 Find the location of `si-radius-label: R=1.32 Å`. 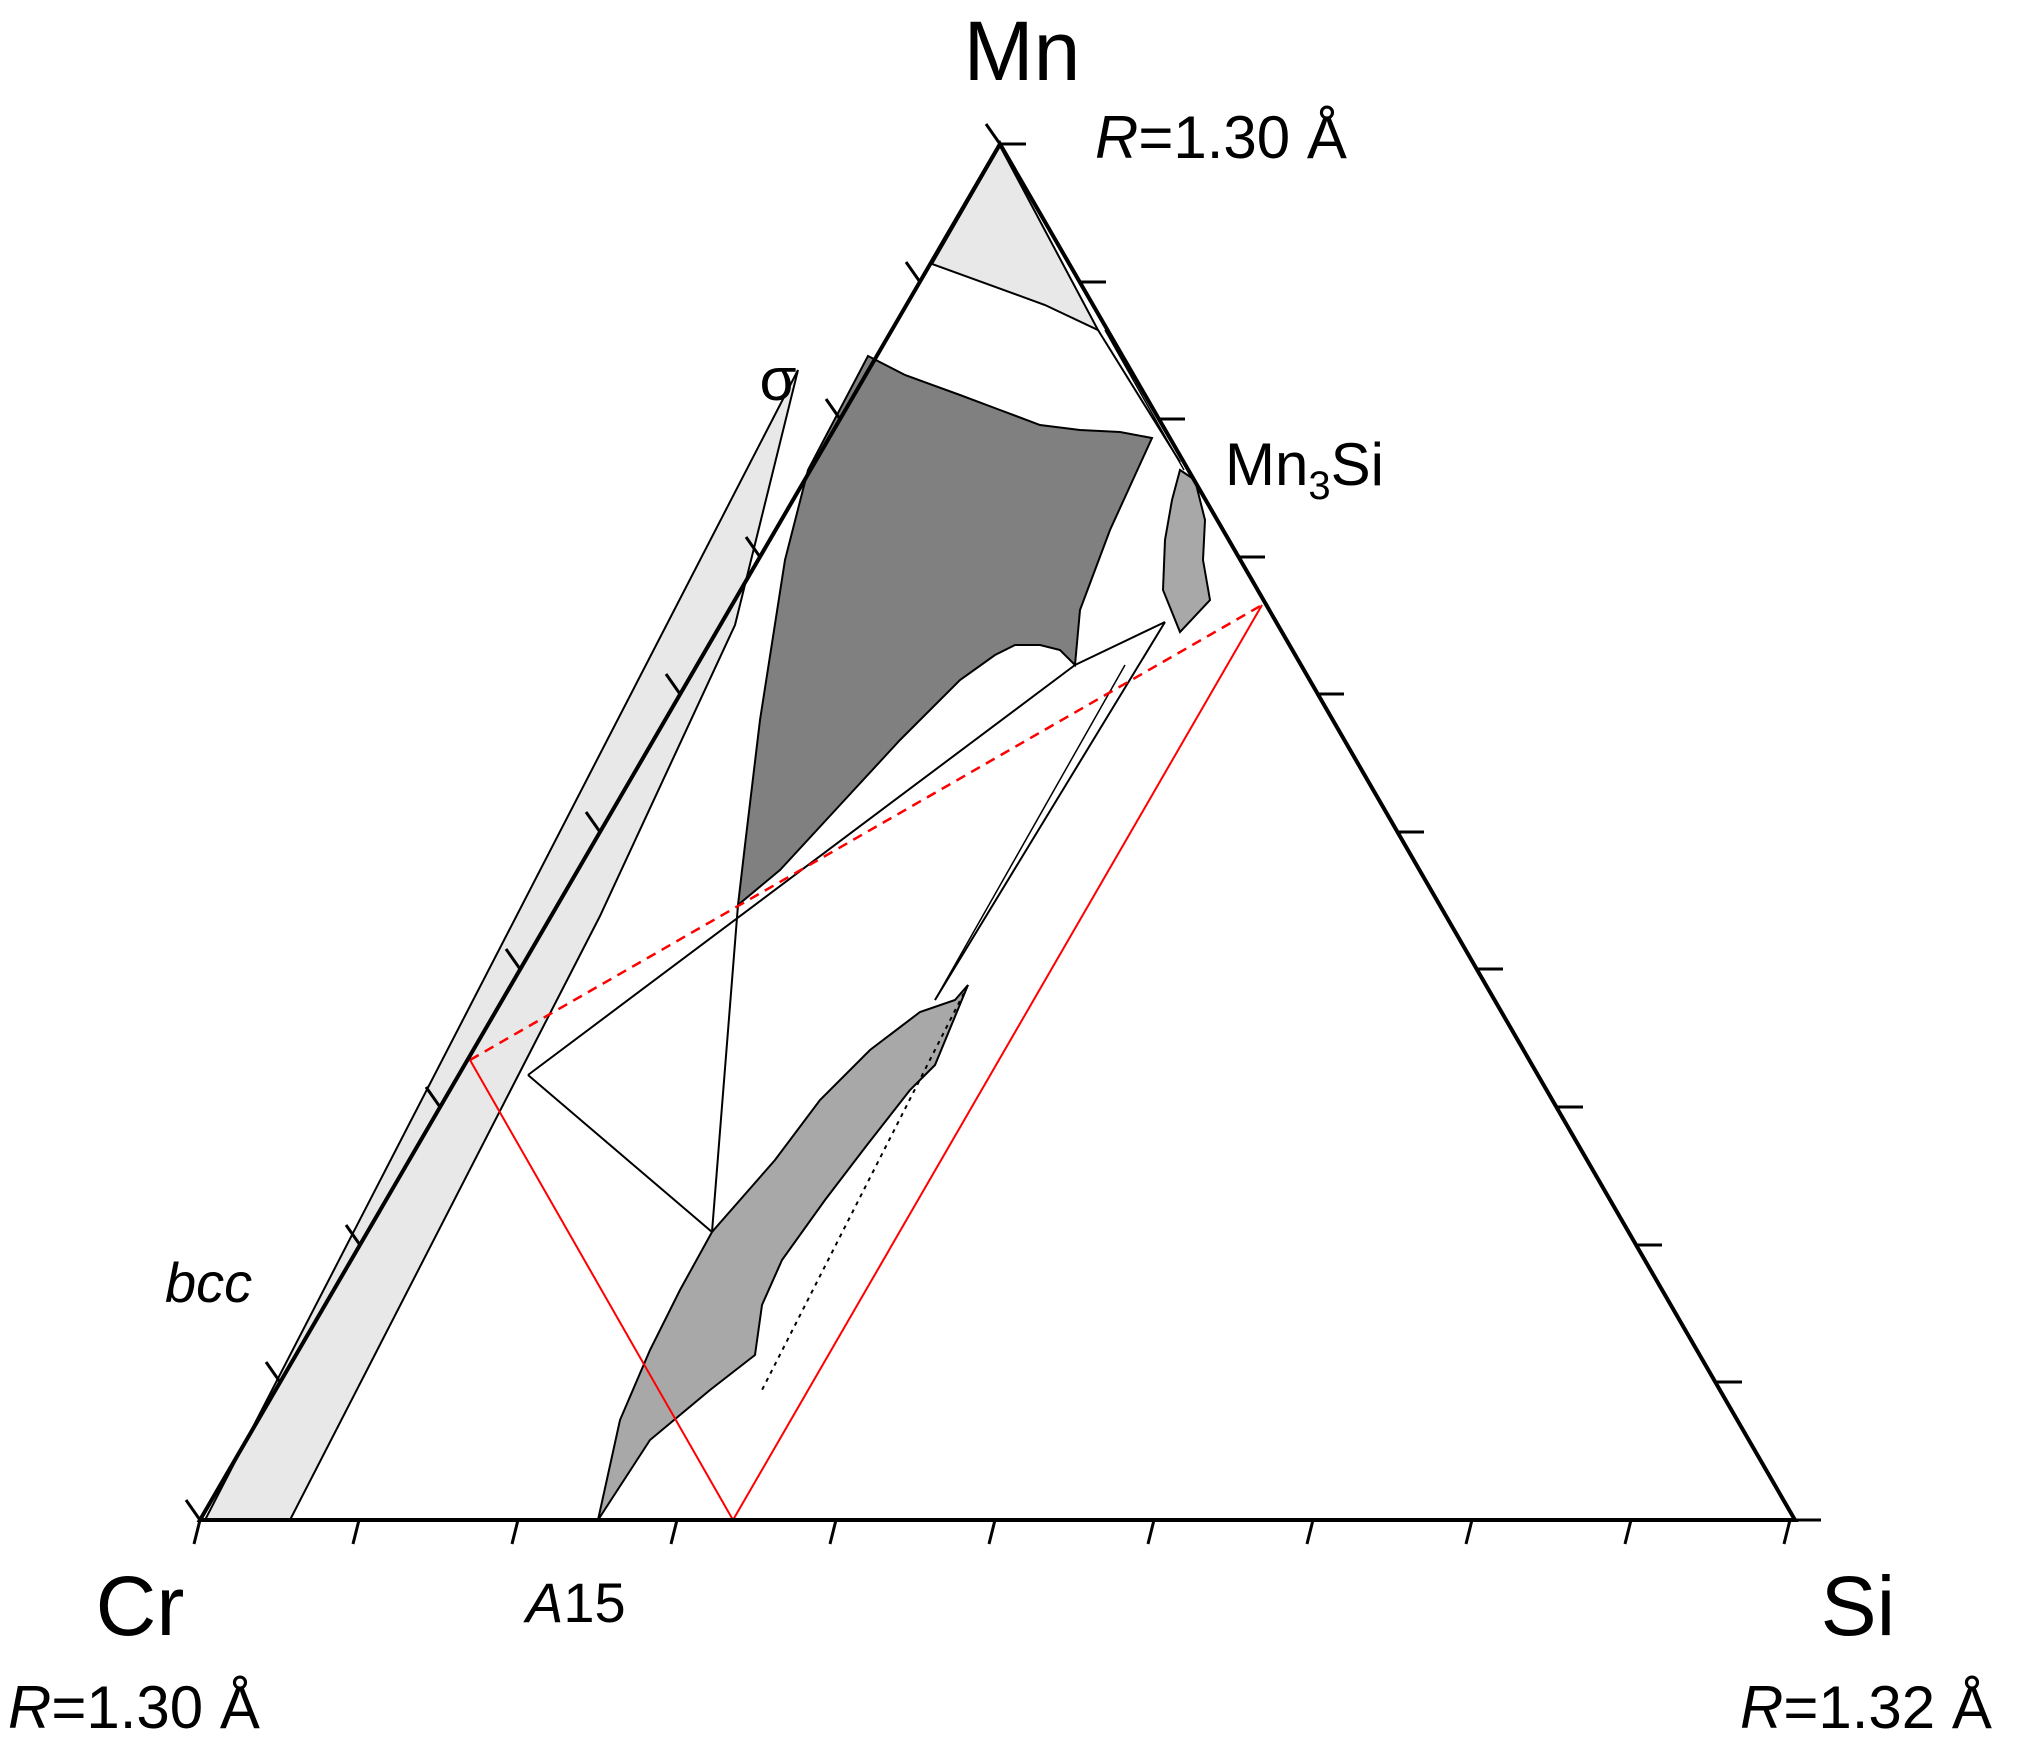

si-radius-label: R=1.32 Å is located at coordinates (1866, 1707).